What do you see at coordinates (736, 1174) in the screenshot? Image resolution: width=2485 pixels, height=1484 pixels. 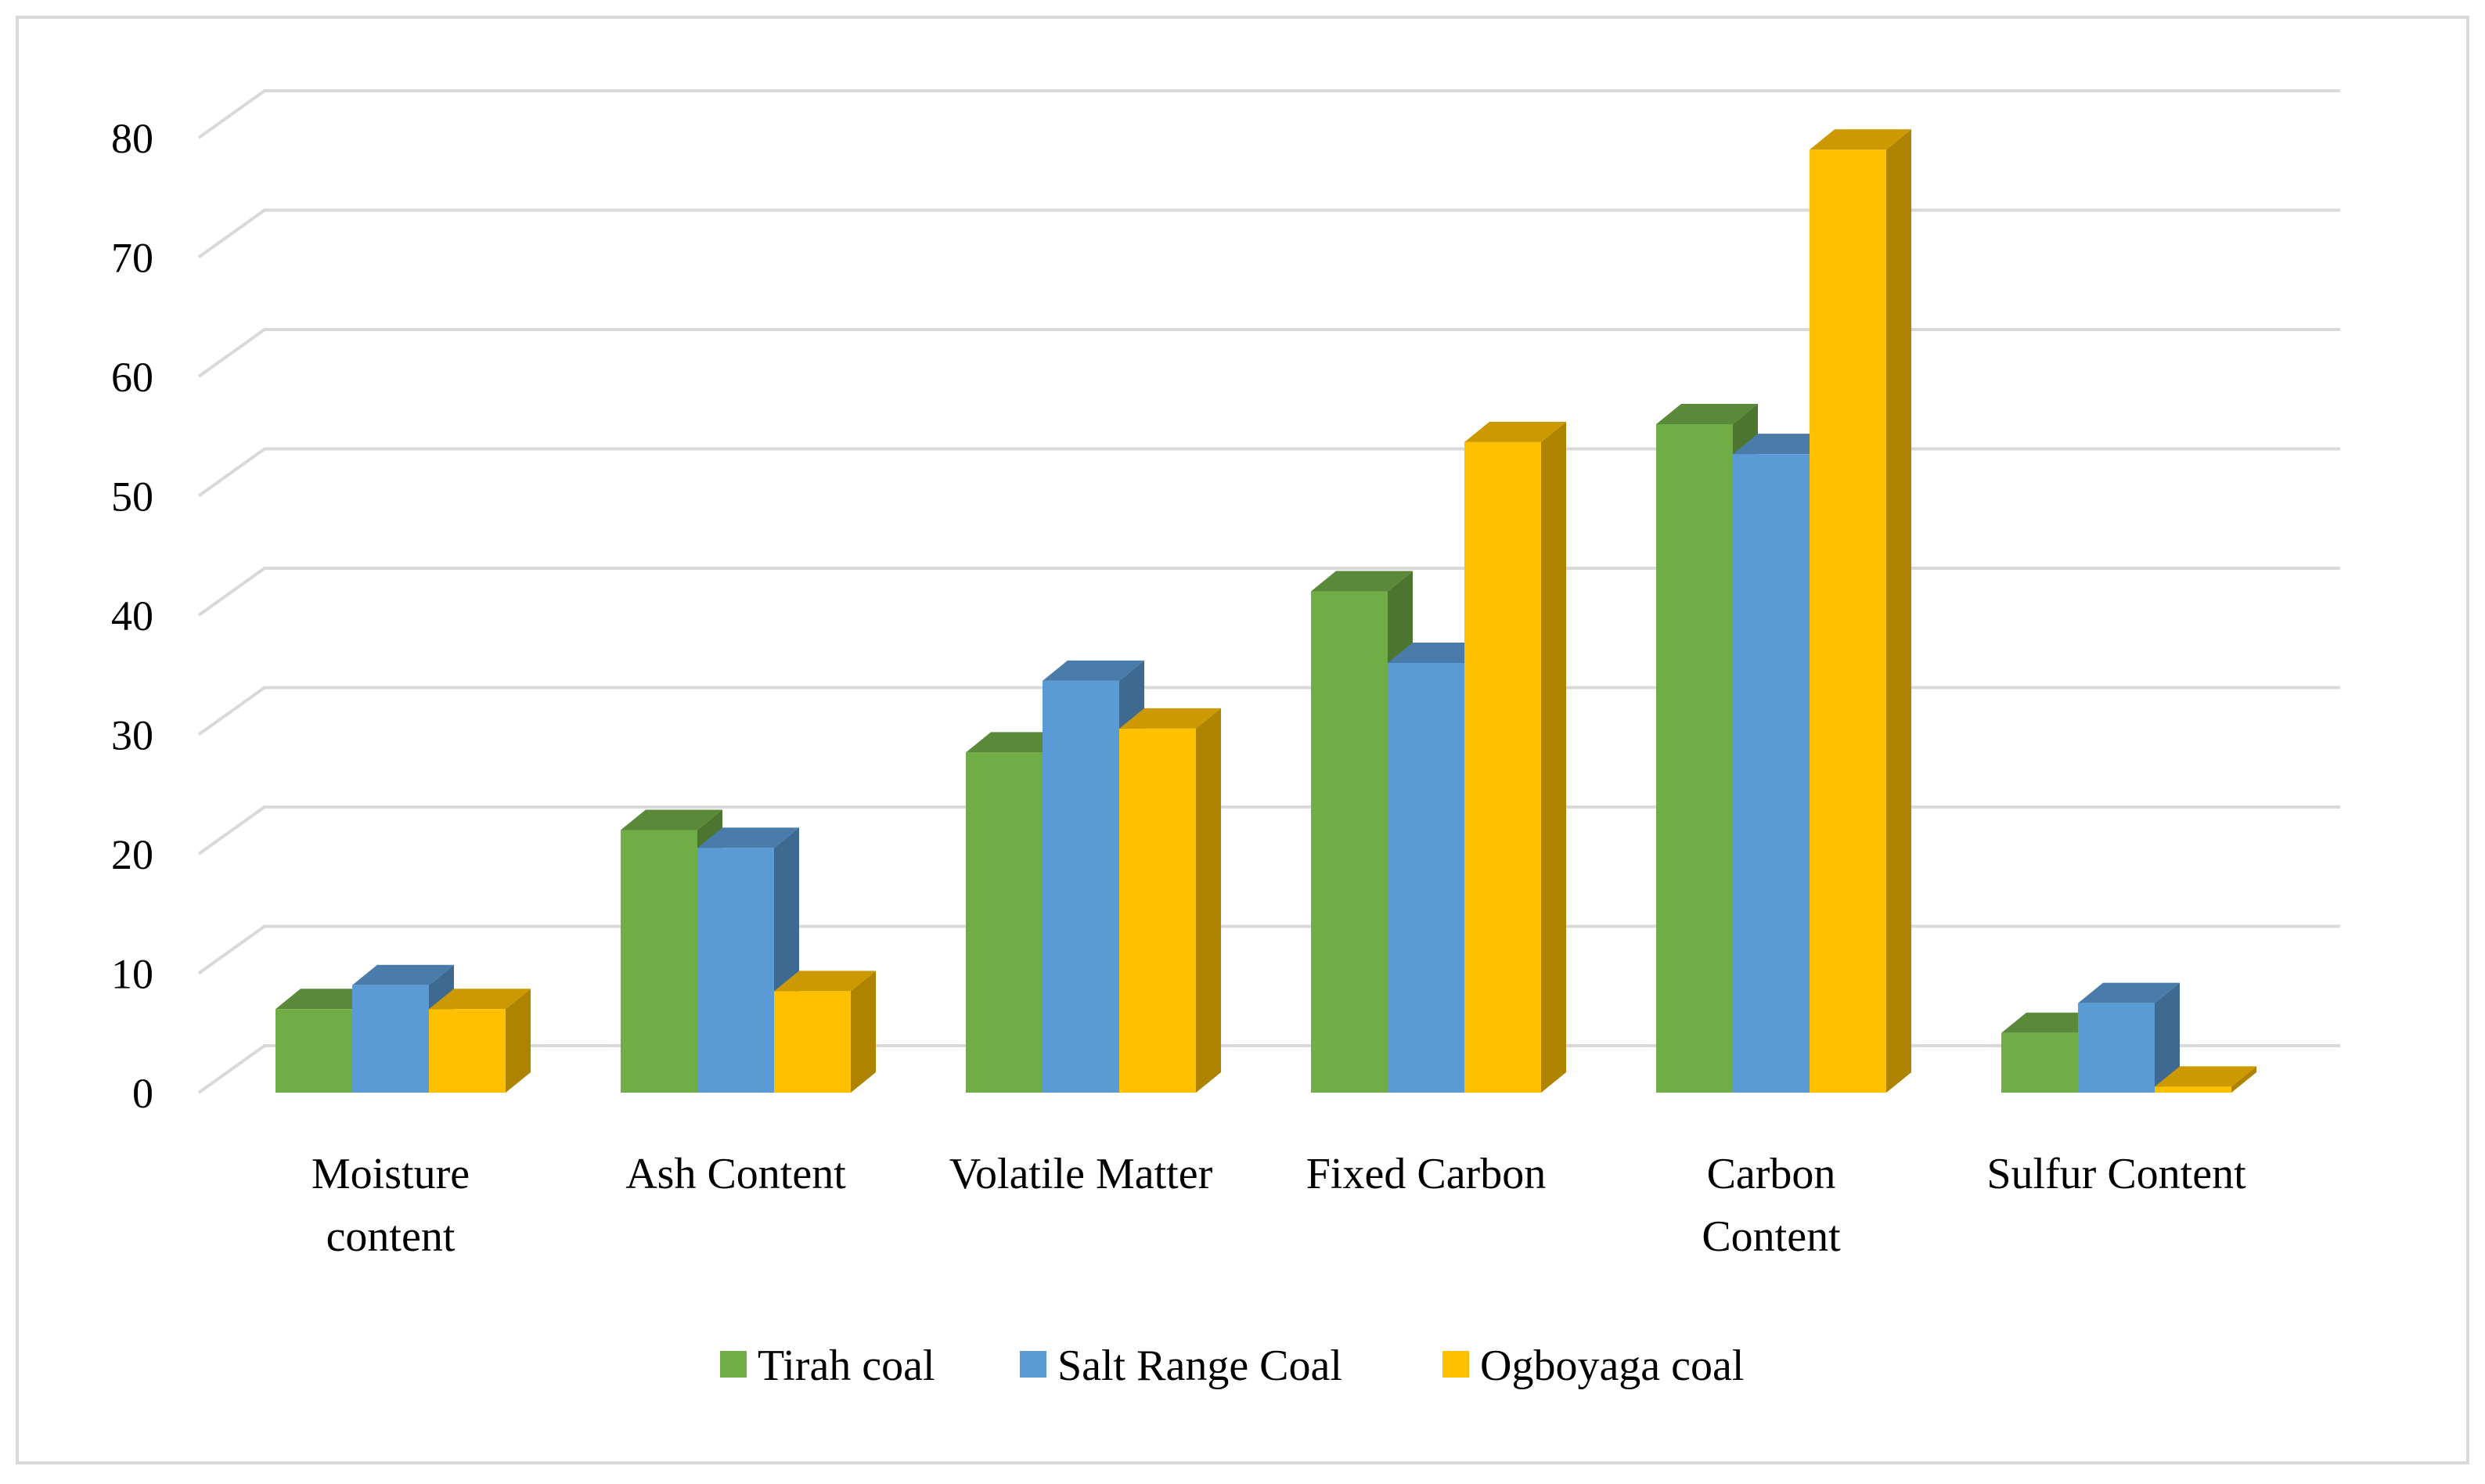 I see `x-tick-label: Ash Content` at bounding box center [736, 1174].